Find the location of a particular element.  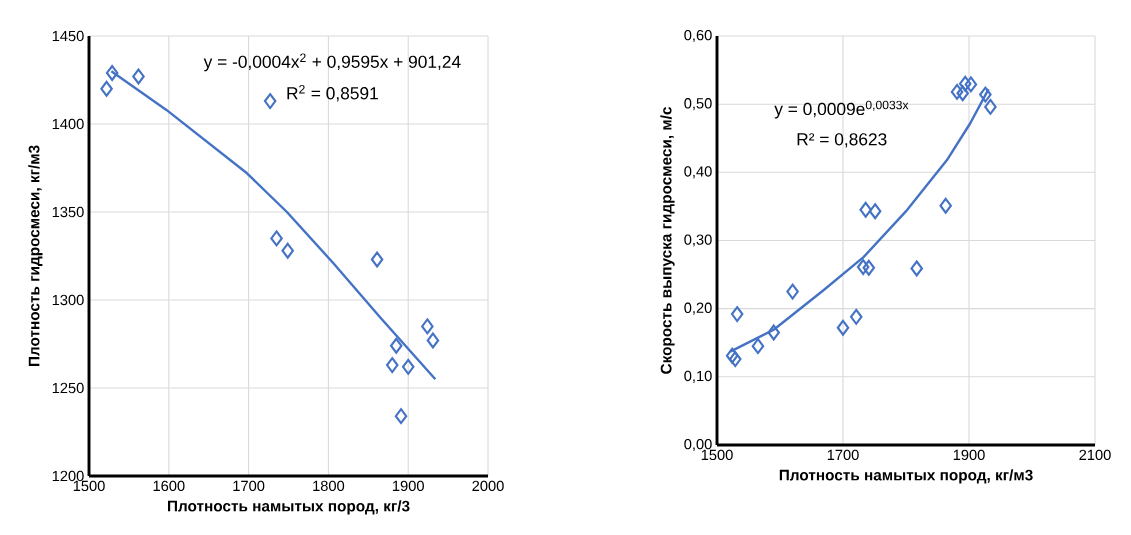

annotation: R$^{2}$ = 0,8591 is located at coordinates (332, 93).